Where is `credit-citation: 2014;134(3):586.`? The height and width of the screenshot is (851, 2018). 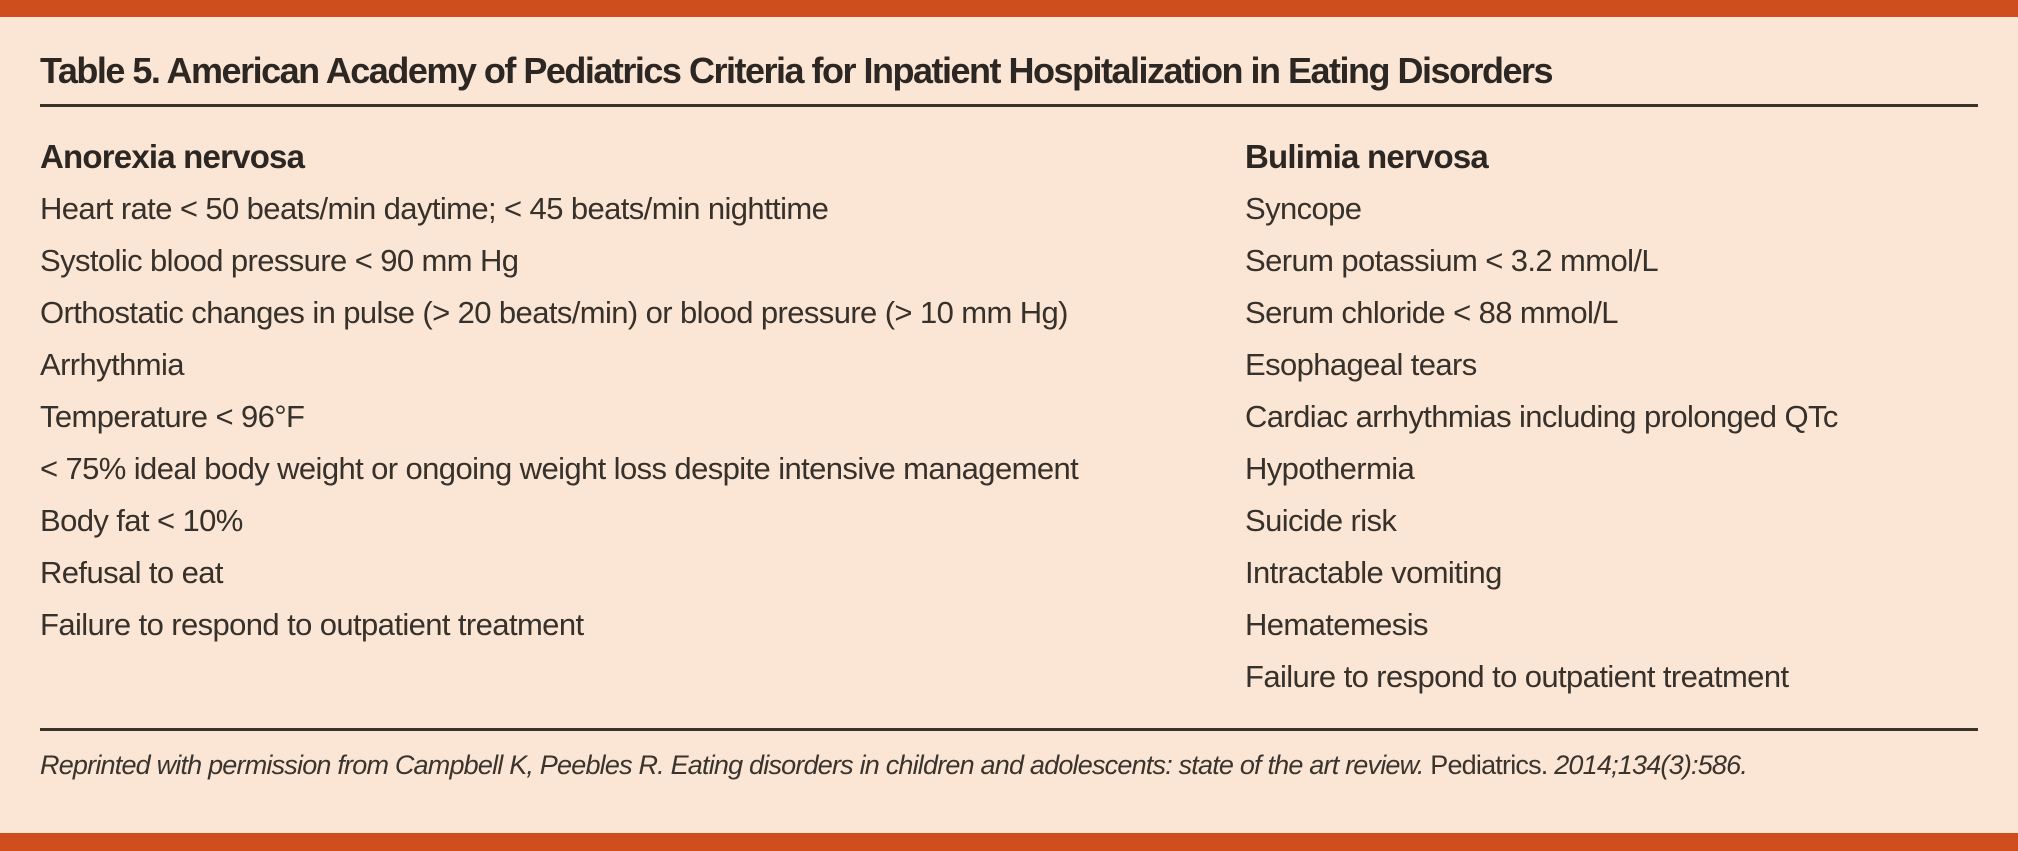 credit-citation: 2014;134(3):586. is located at coordinates (1651, 765).